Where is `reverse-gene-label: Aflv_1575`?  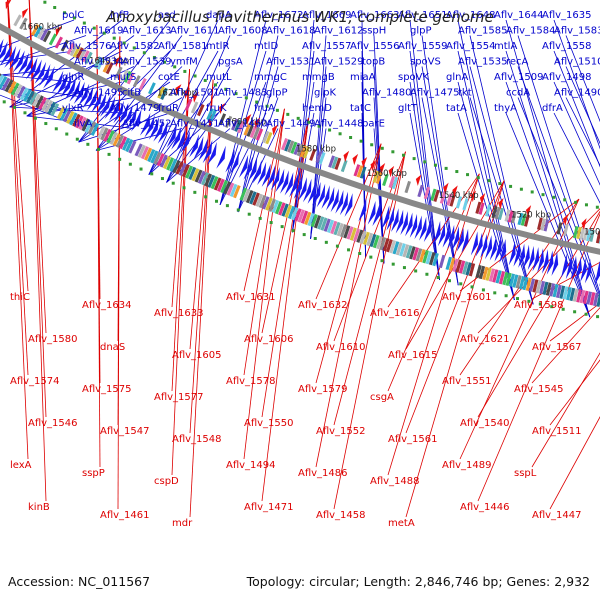
reverse-gene-label: Aflv_1575 is located at coordinates (107, 389).